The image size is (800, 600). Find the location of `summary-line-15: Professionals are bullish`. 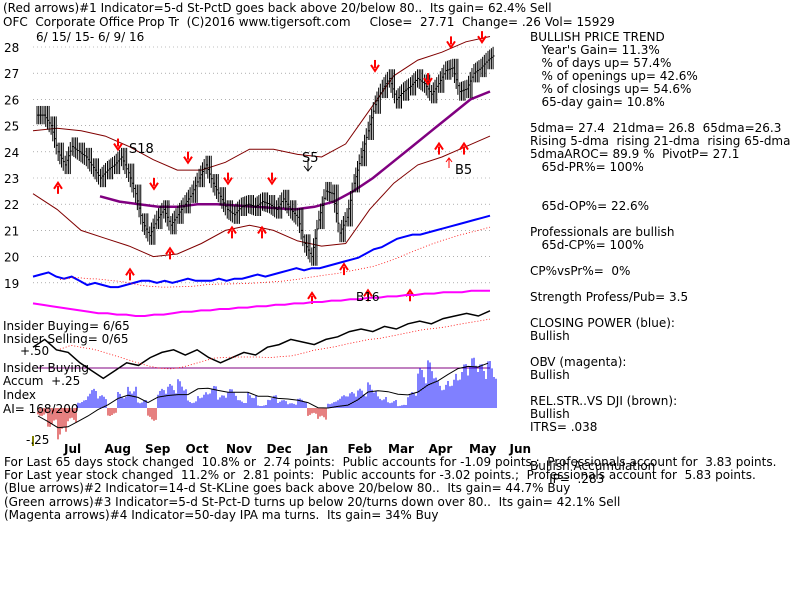

summary-line-15: Professionals are bullish is located at coordinates (602, 232).